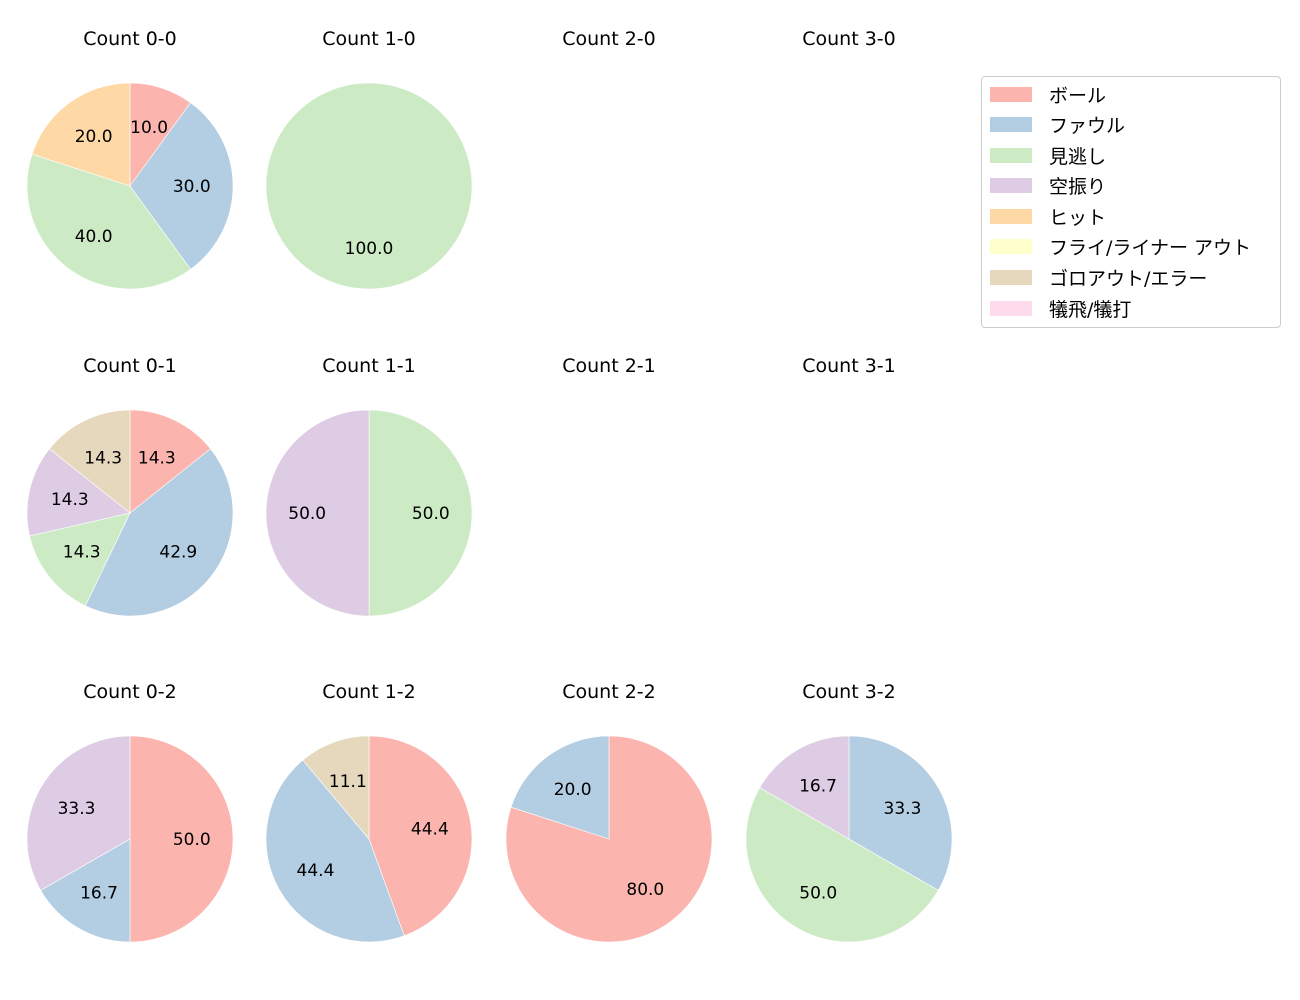 The height and width of the screenshot is (1000, 1300). I want to click on pie-chart: 10.0 30.0 40.0 20.0, so click(130, 186).